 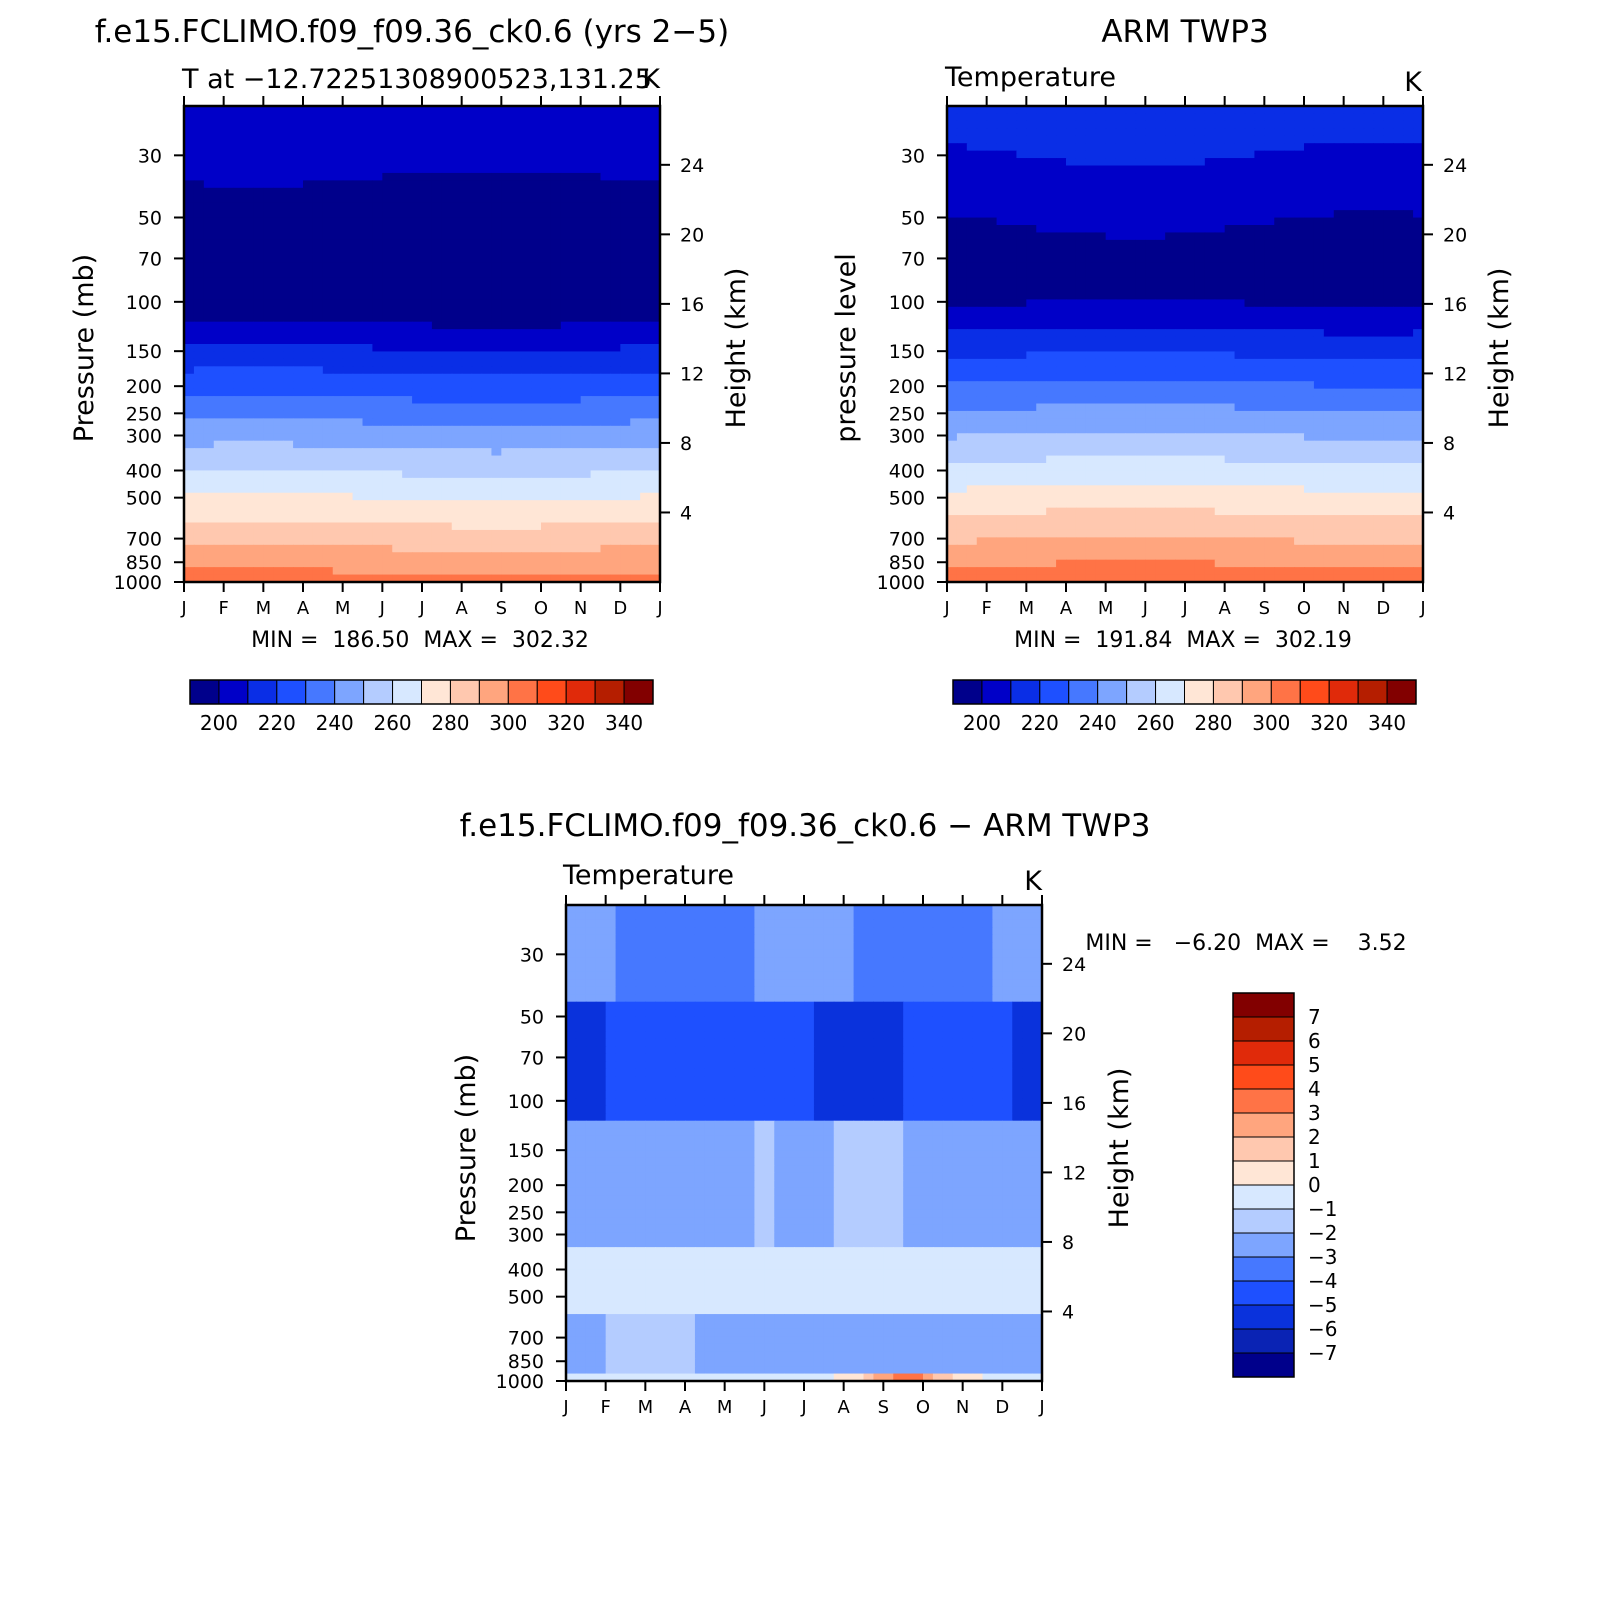 What do you see at coordinates (1184, 32) in the screenshot?
I see `obs-panel-title: ARM TWP3` at bounding box center [1184, 32].